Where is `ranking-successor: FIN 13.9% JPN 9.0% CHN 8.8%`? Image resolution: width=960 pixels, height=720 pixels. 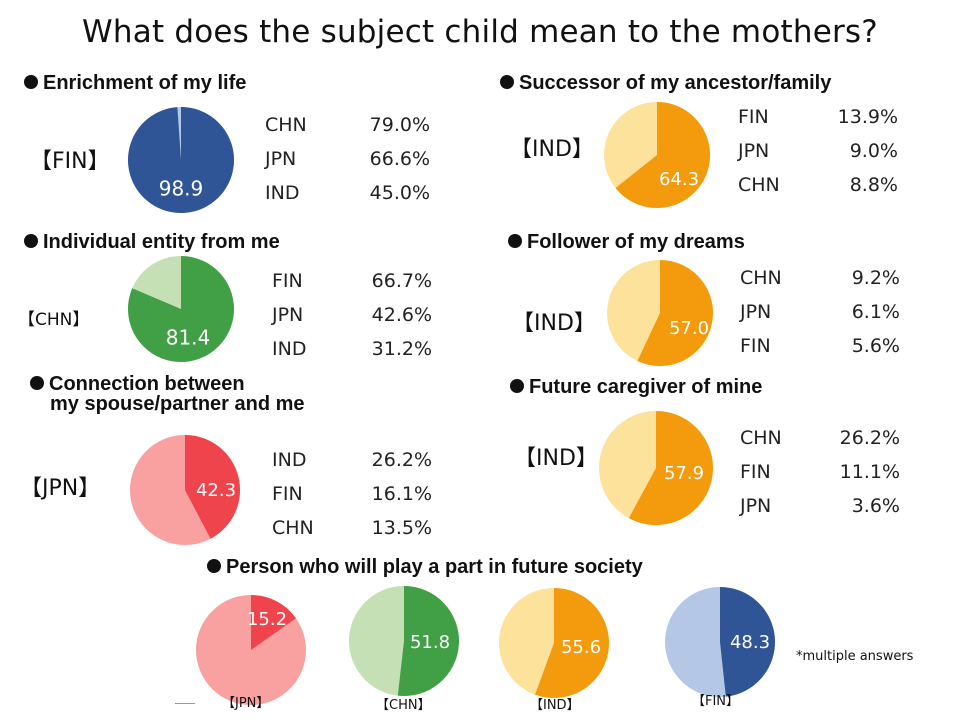 ranking-successor: FIN 13.9% JPN 9.0% CHN 8.8% is located at coordinates (820, 156).